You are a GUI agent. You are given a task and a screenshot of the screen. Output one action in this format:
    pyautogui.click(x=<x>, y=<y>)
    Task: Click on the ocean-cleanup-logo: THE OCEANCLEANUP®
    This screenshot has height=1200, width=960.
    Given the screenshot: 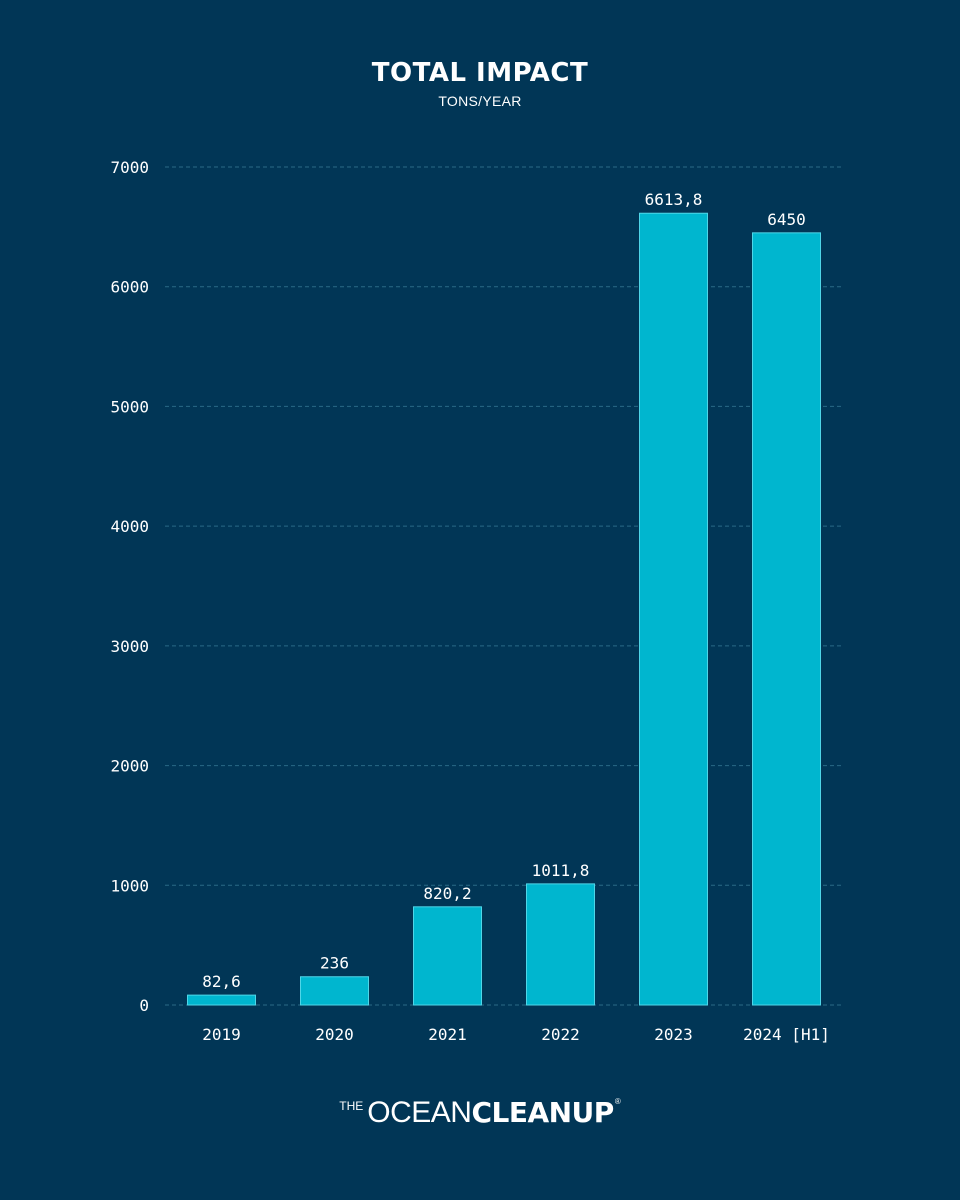 What is the action you would take?
    pyautogui.click(x=480, y=1113)
    